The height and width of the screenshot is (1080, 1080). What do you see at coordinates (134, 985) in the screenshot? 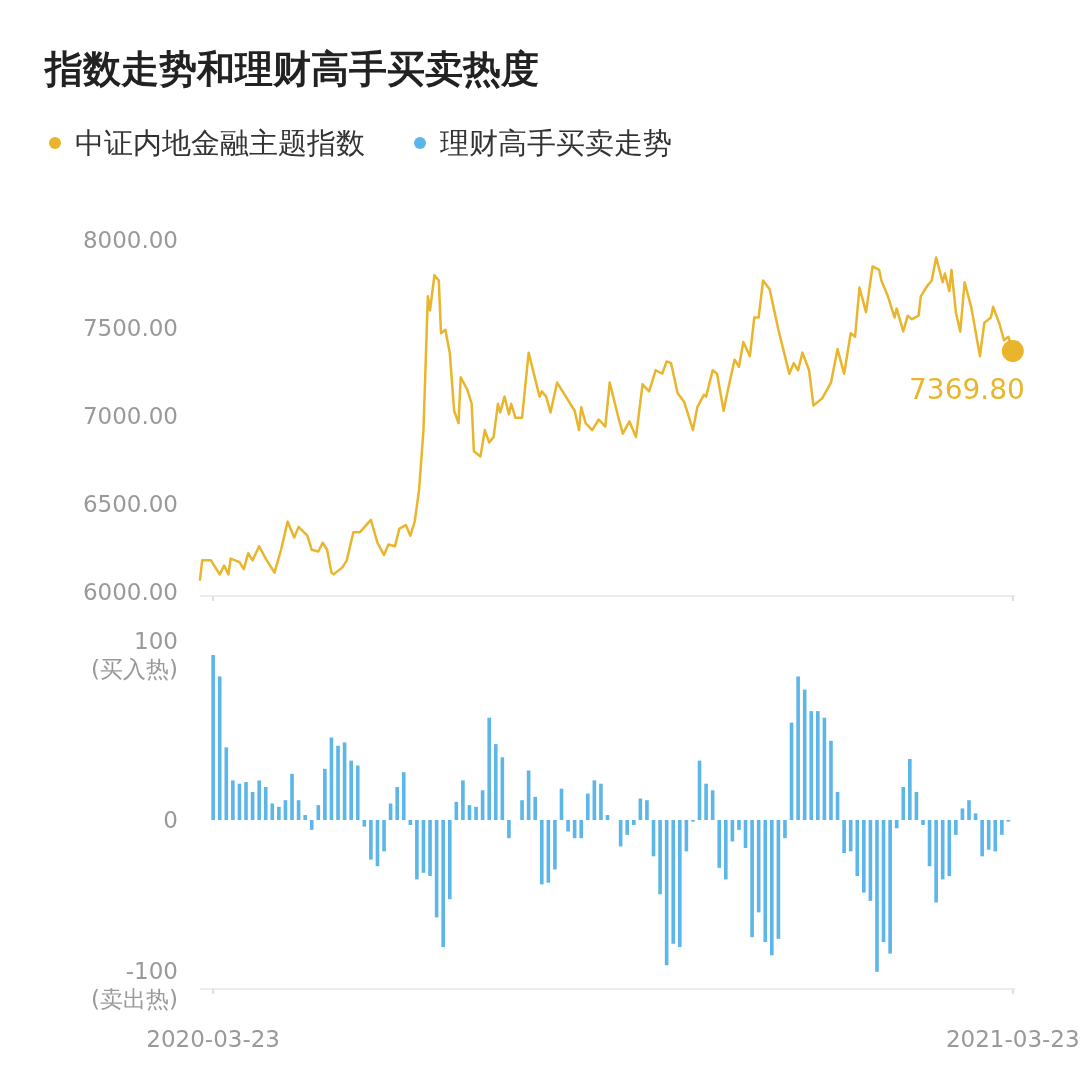
I see `y-tick-label: -100 (卖出热)` at bounding box center [134, 985].